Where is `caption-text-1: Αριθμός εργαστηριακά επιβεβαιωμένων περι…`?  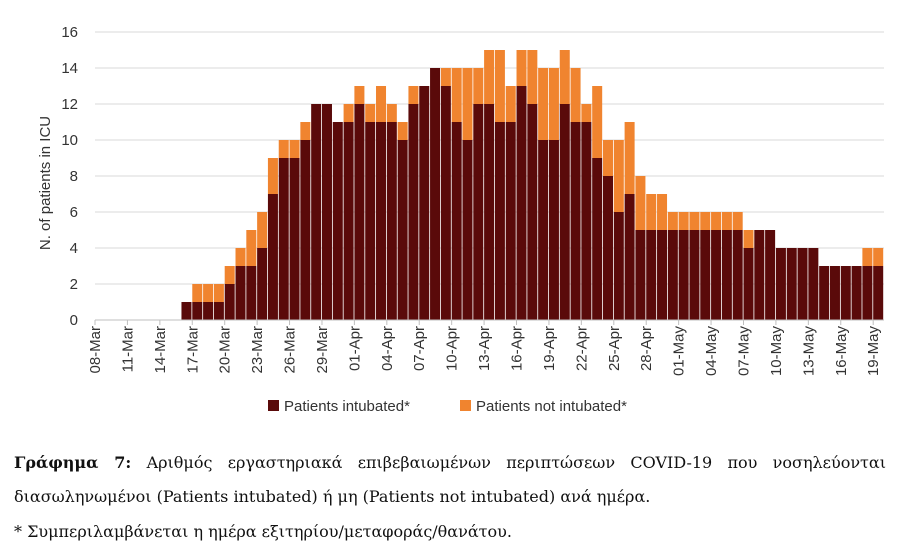 caption-text-1: Αριθμός εργαστηριακά επιβεβαιωμένων περι… is located at coordinates (516, 462).